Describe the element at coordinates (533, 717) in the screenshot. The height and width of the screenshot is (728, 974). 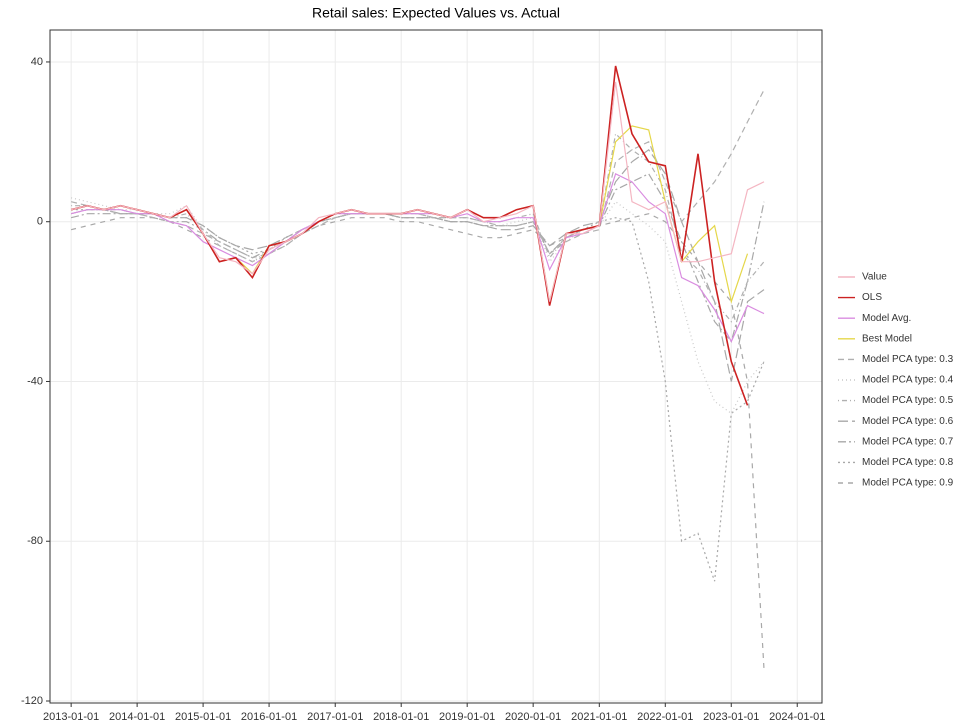
I see `x-tick-label: 2020-01-01` at that location.